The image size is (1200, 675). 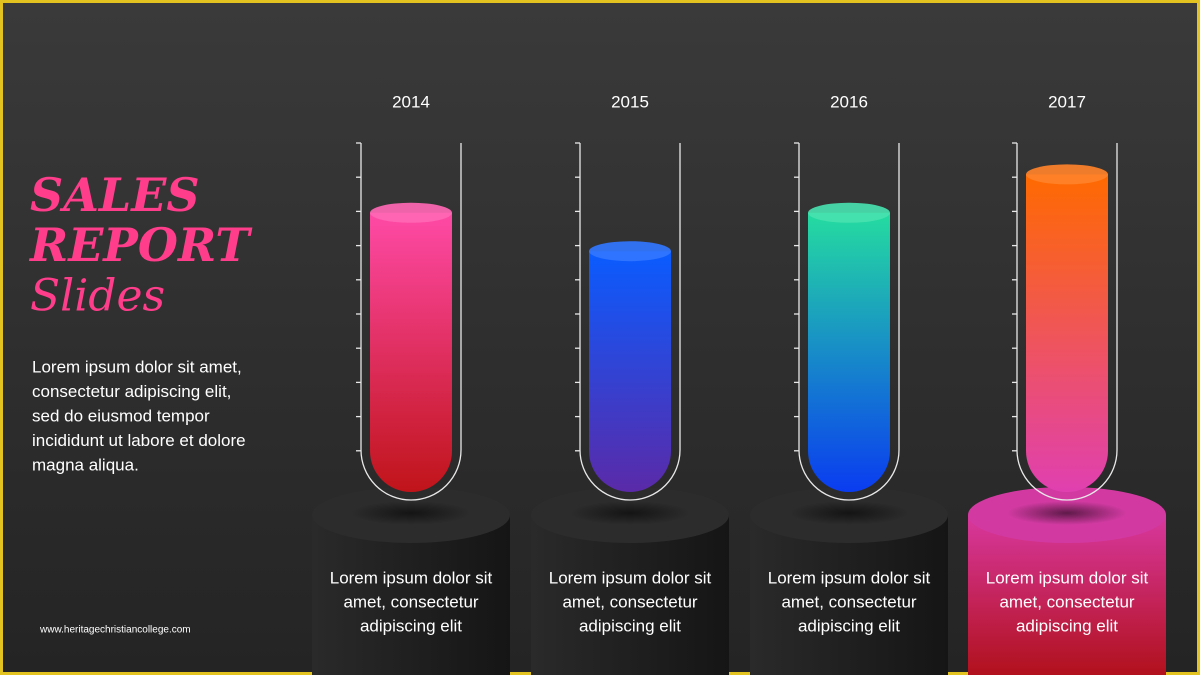 I want to click on description-line: consectetur adipiscing elit,, so click(x=131, y=391).